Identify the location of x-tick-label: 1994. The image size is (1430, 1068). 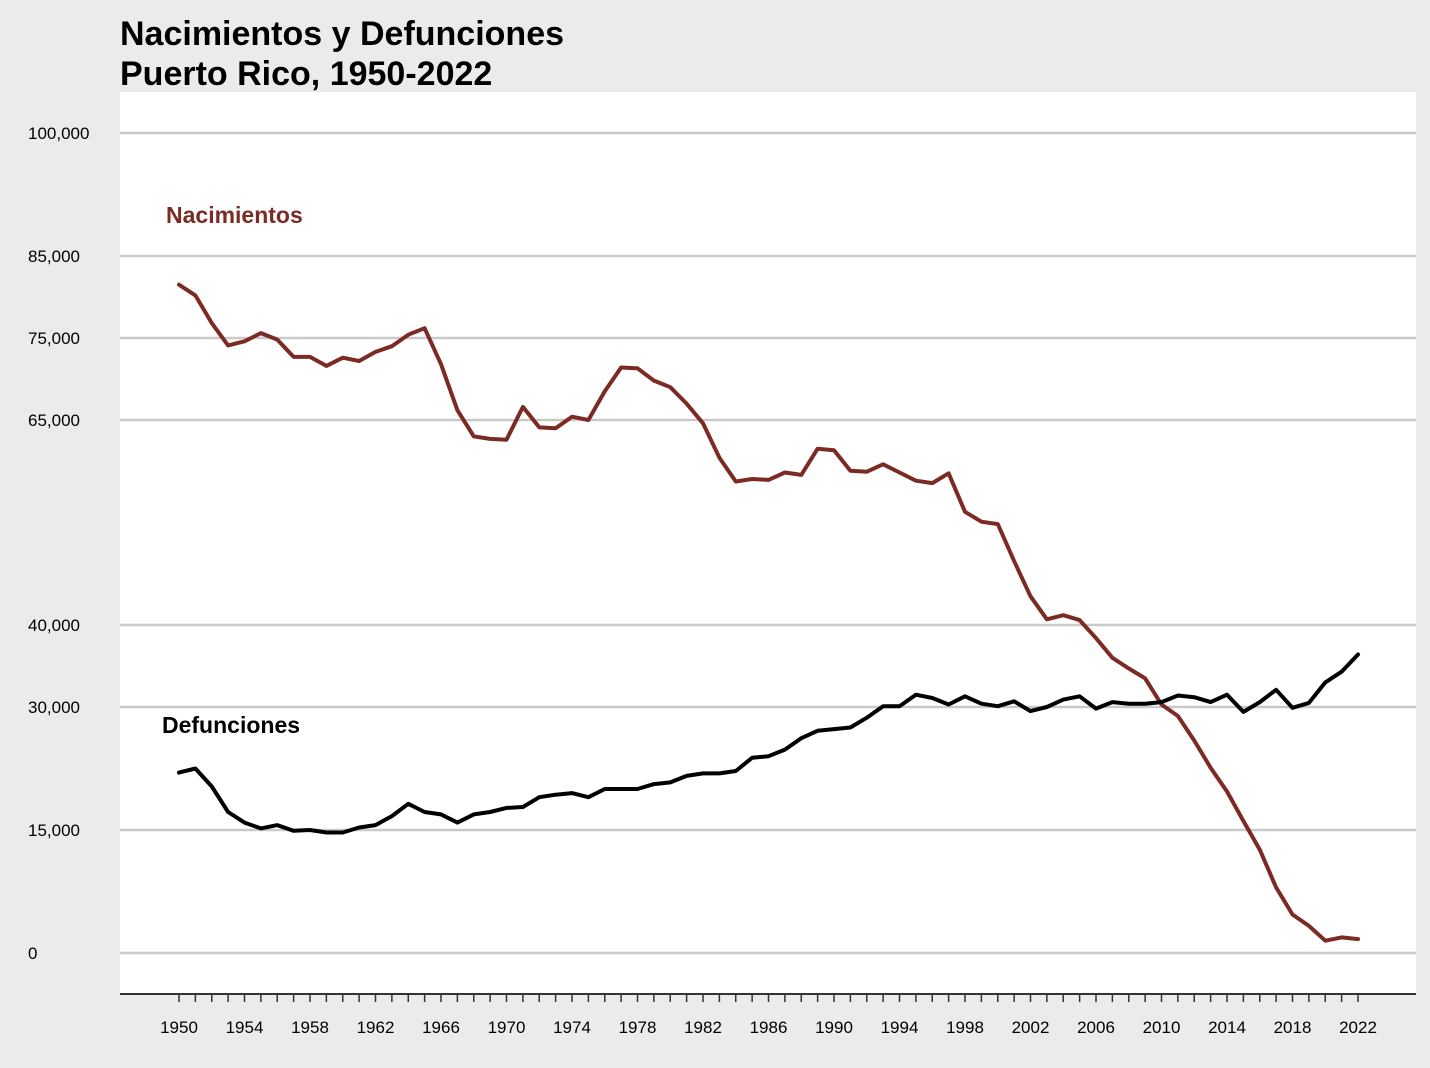
(900, 1027).